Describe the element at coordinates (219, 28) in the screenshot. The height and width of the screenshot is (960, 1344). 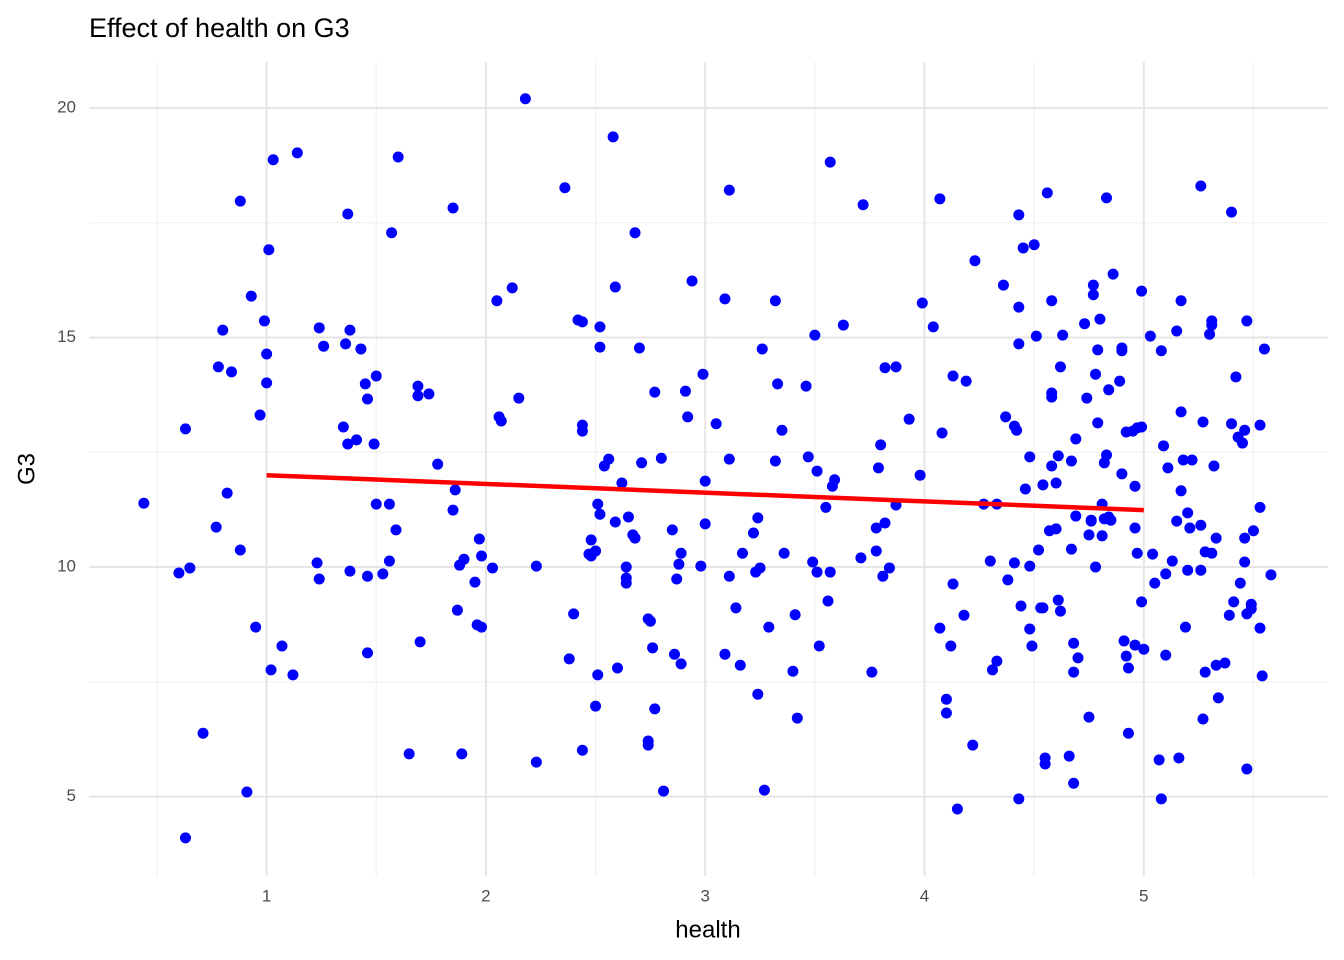
I see `chart-title: Effect of health on G3` at that location.